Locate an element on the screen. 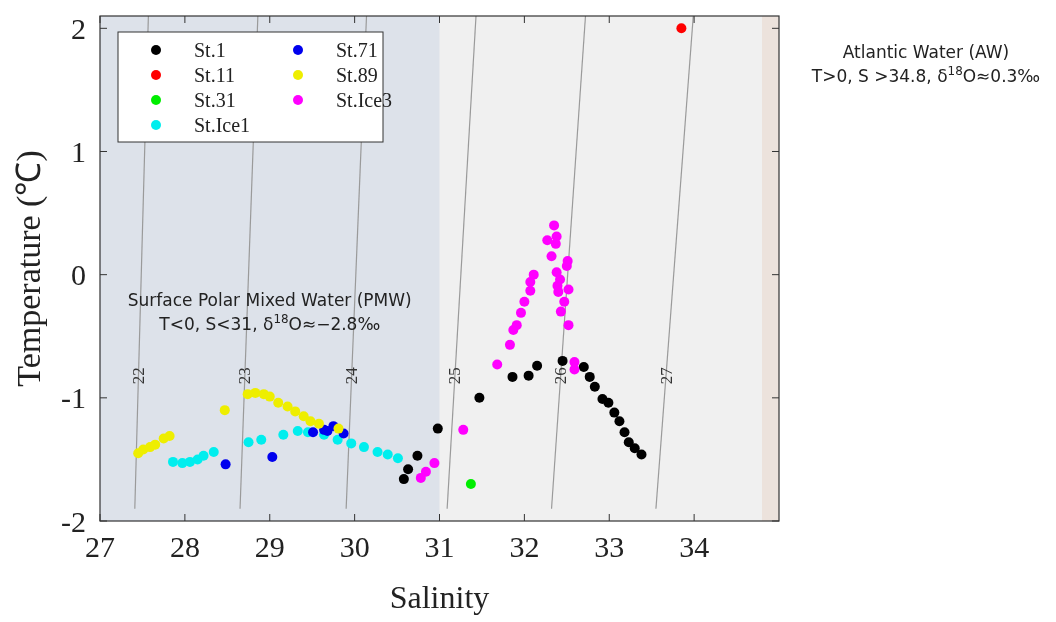 The width and height of the screenshot is (1056, 622). y-tick-label: -1 is located at coordinates (73, 398).